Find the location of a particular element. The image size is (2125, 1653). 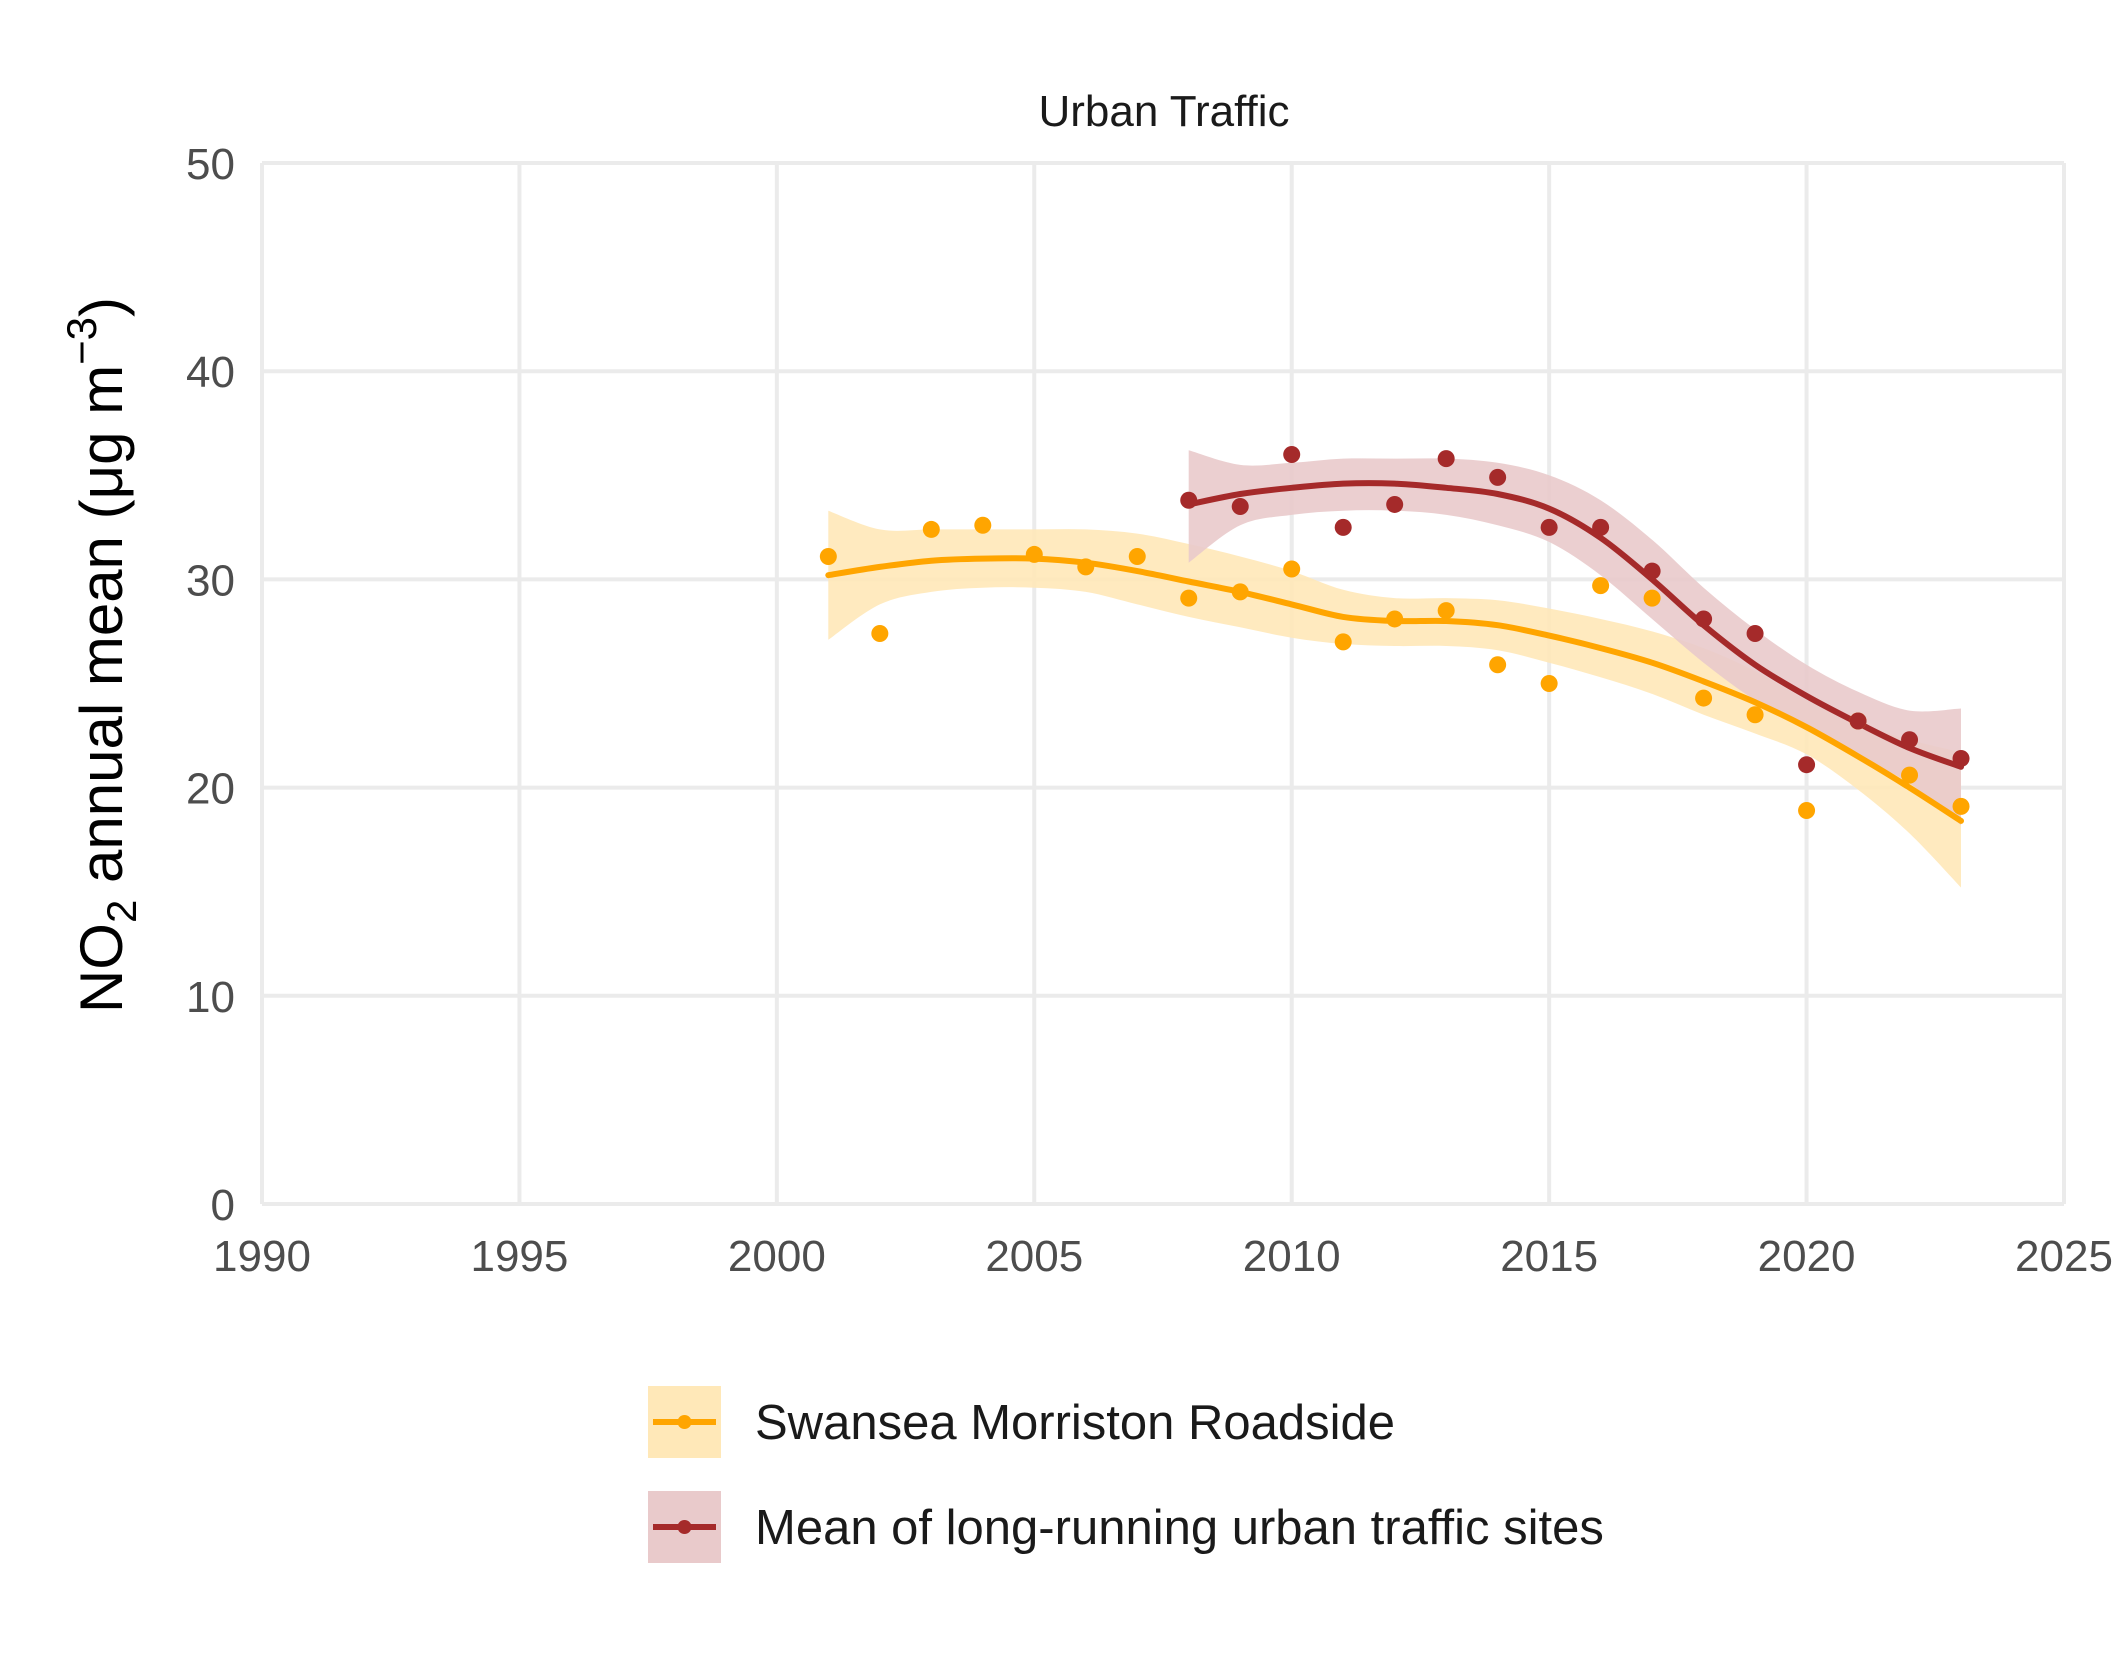

confidence-bands is located at coordinates (1394, 669).